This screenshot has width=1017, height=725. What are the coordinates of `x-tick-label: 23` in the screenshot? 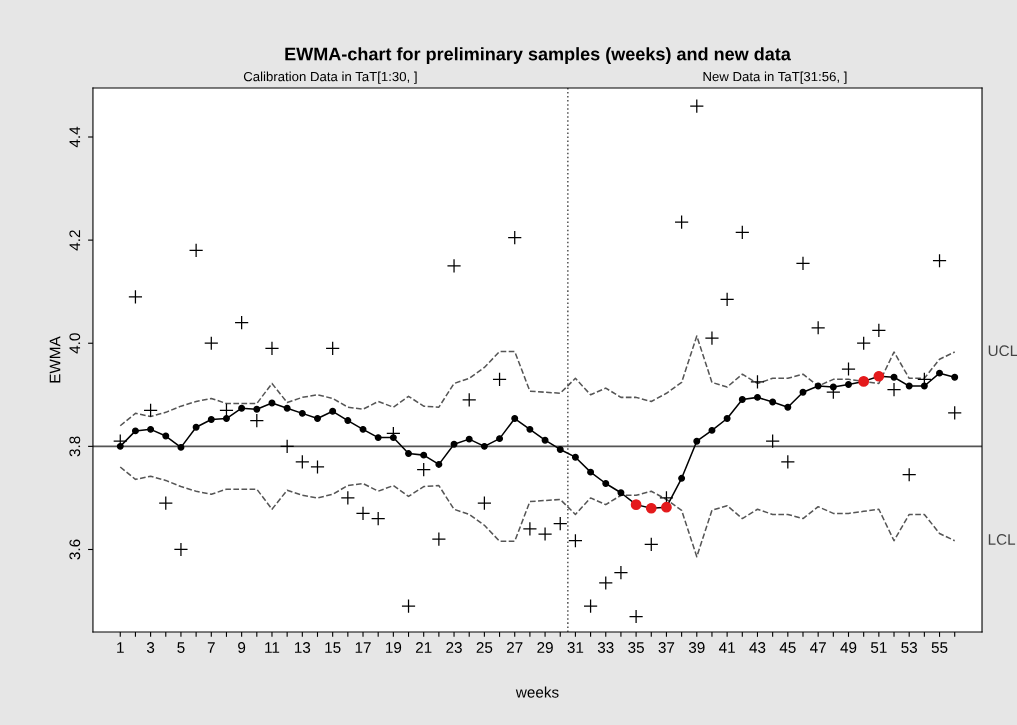 It's located at (454, 647).